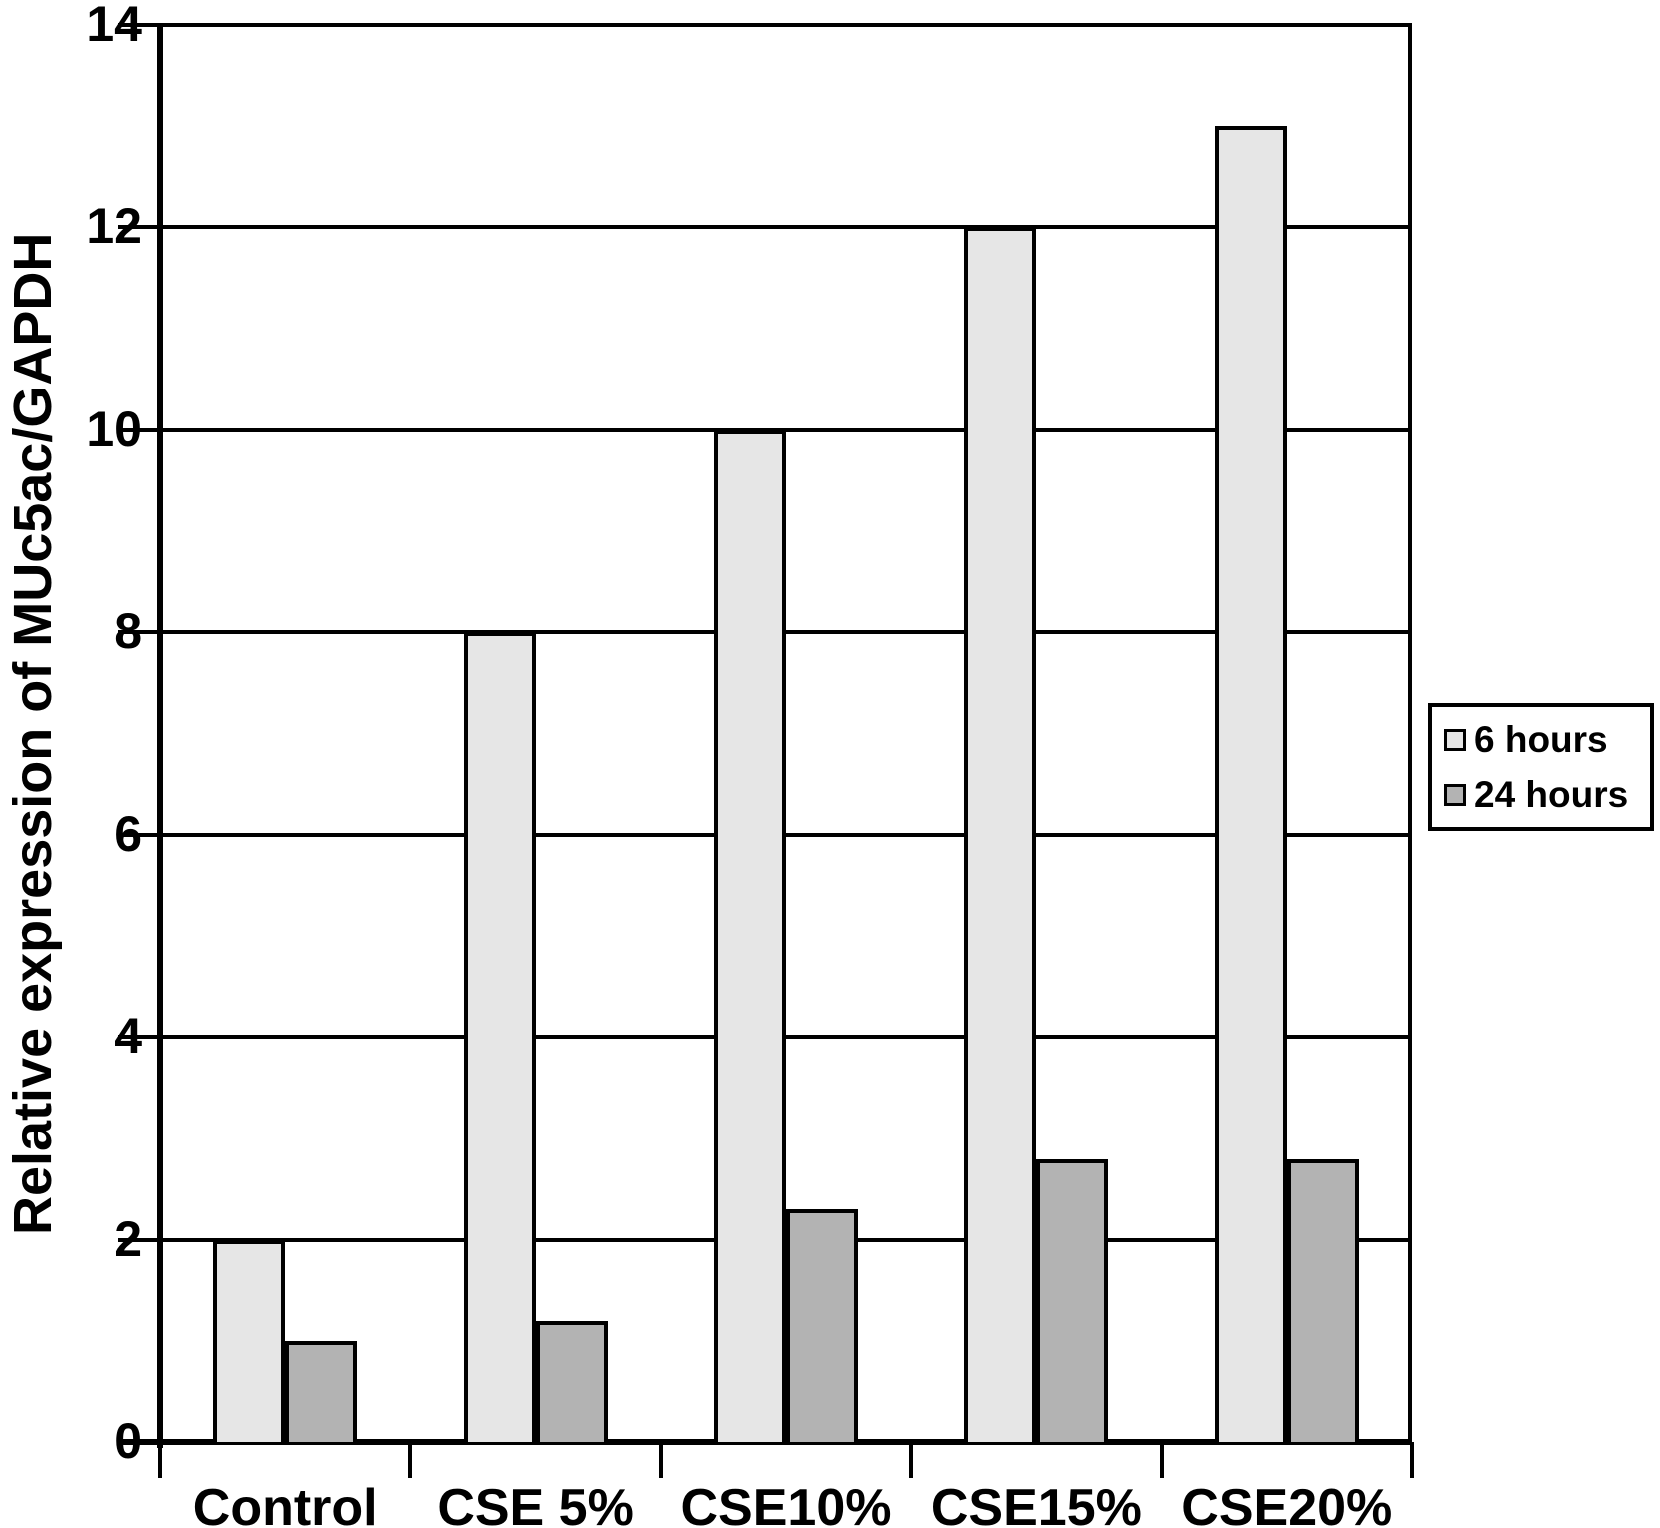 This screenshot has height=1528, width=1660. I want to click on y-tick-label: 14, so click(114, 26).